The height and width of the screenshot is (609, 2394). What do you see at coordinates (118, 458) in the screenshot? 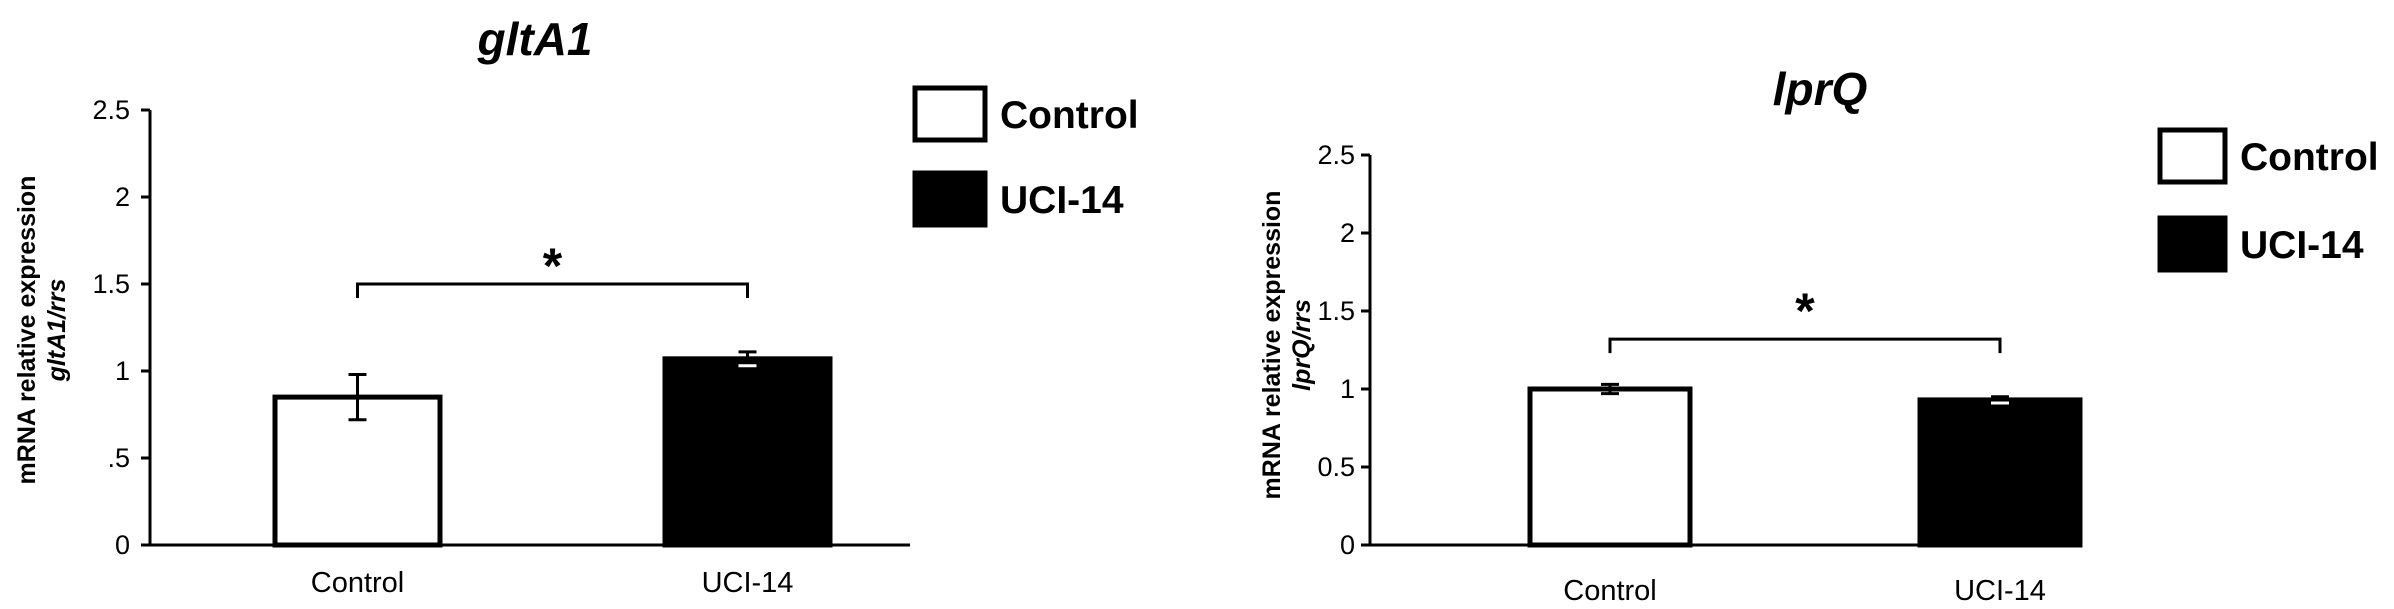
I see `y-tick-label: .5` at bounding box center [118, 458].